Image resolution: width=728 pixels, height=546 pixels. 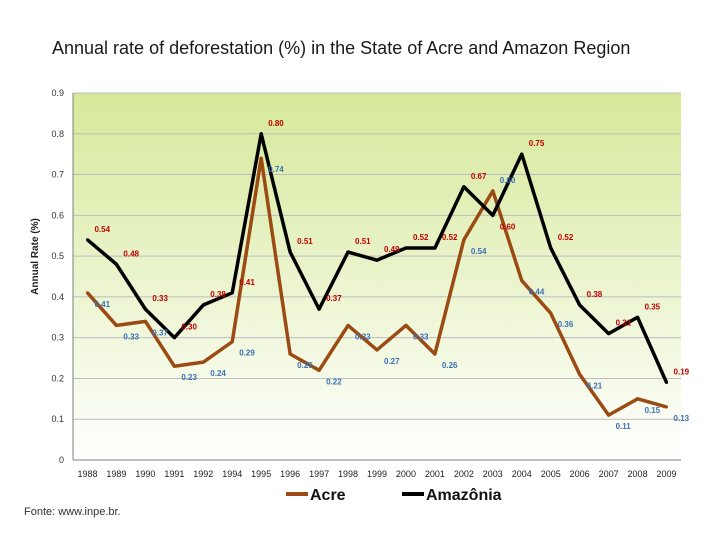 I want to click on data-label-amazonia: 0.33, so click(x=160, y=298).